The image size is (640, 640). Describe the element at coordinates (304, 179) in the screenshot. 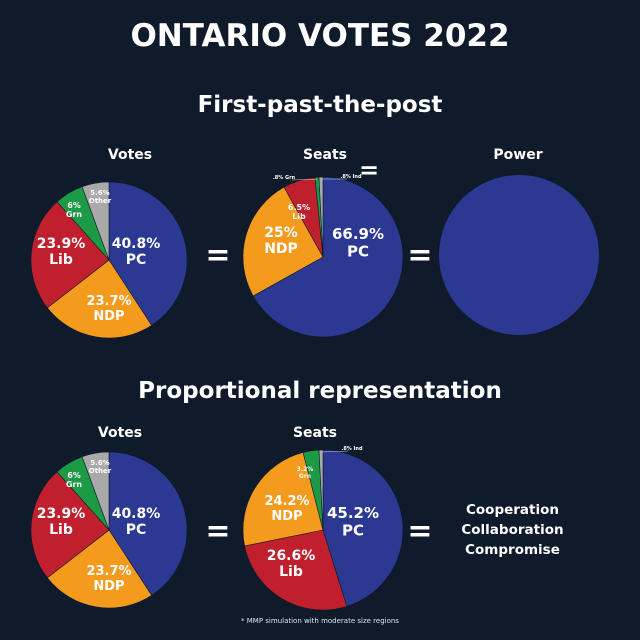

I see `leader-line-grn` at that location.